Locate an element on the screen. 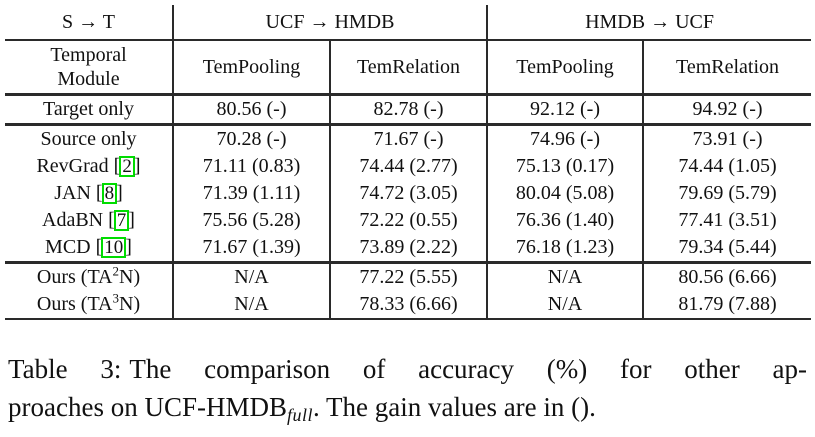 The image size is (815, 437). group-header-hmdb-to-ucf: HMDB → UCF is located at coordinates (649, 23).